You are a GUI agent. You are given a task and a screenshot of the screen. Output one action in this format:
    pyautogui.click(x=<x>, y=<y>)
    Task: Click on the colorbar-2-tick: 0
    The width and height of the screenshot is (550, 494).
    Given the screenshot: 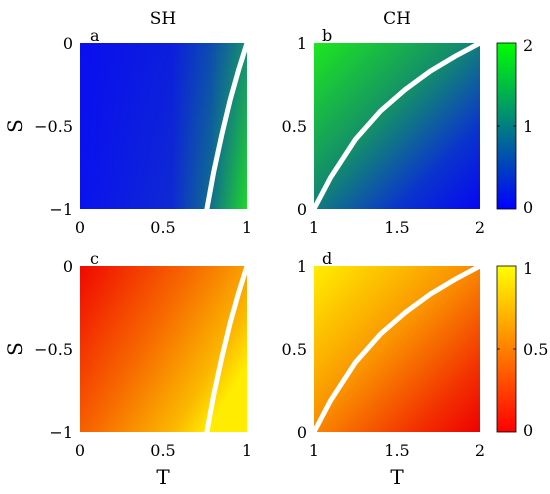 What is the action you would take?
    pyautogui.click(x=528, y=430)
    